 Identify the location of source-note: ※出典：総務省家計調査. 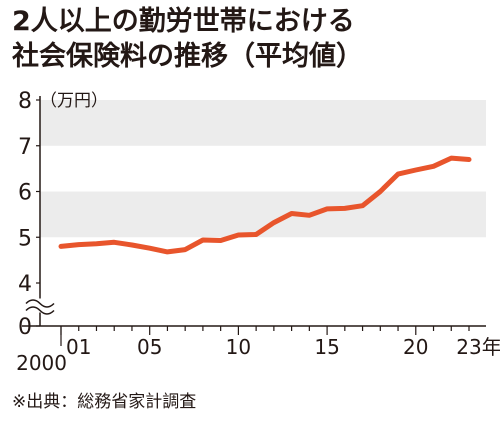
(104, 402).